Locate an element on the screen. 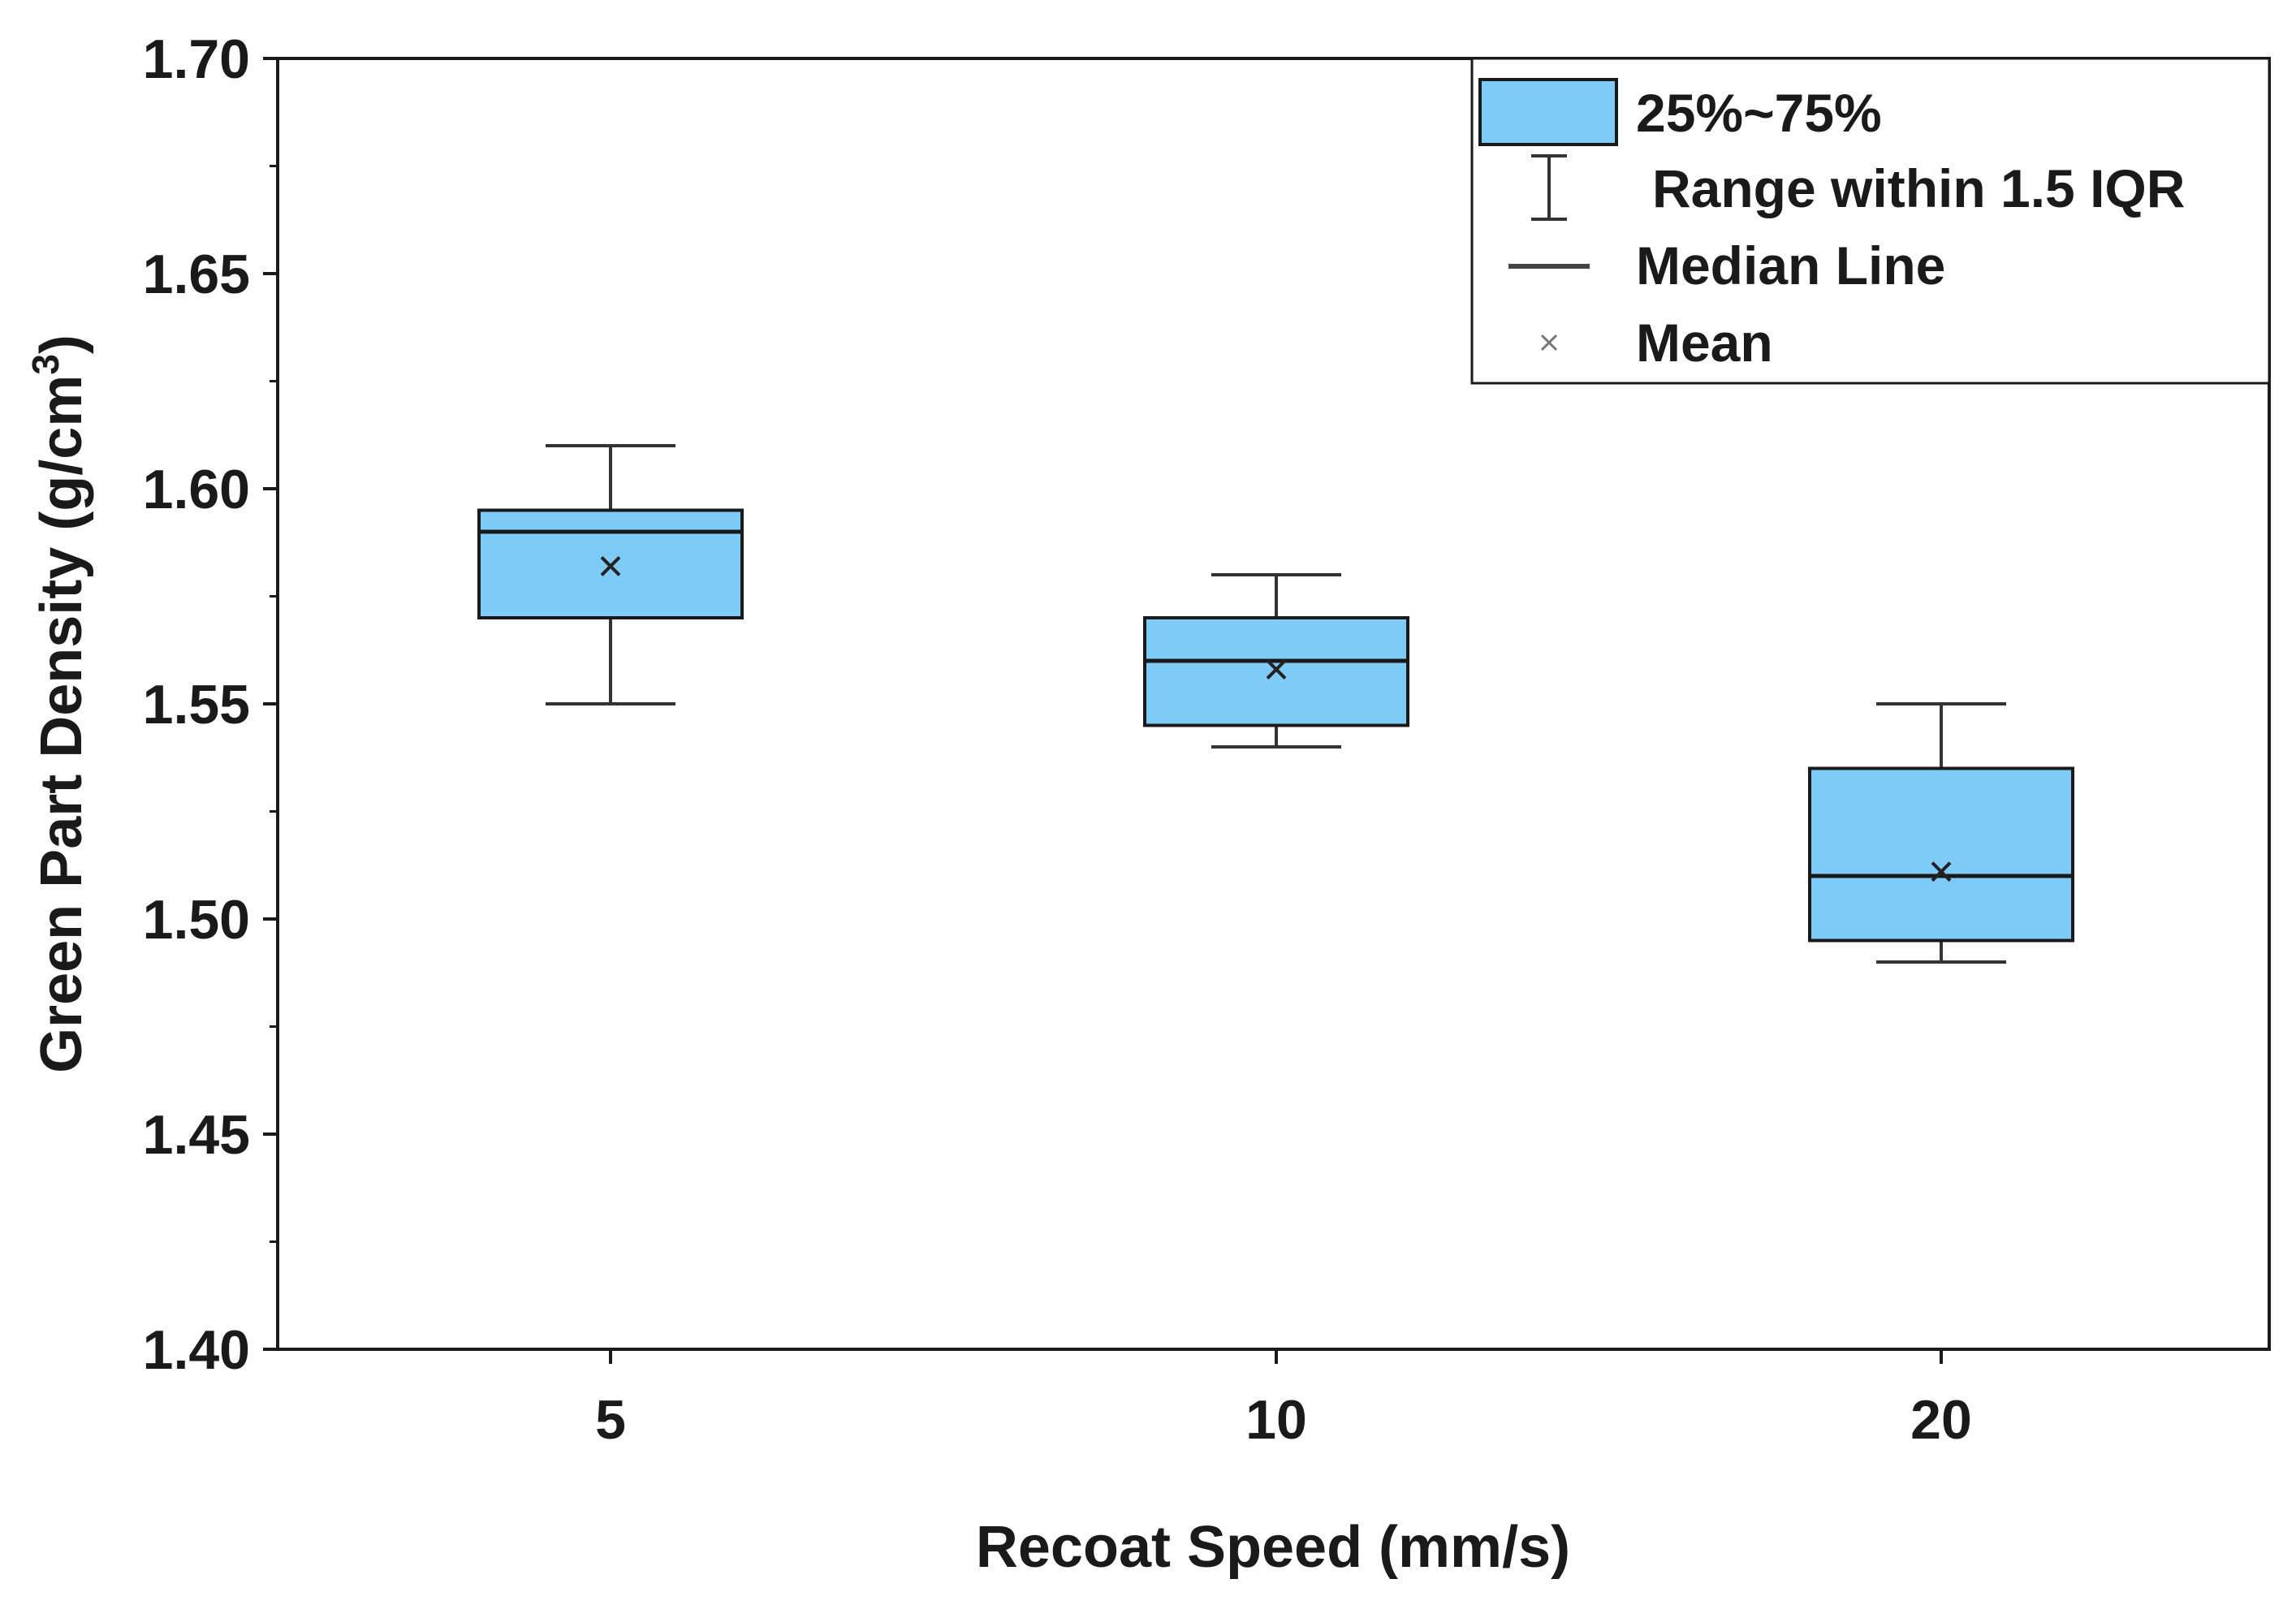  legend-mean-swatch is located at coordinates (1549, 343).